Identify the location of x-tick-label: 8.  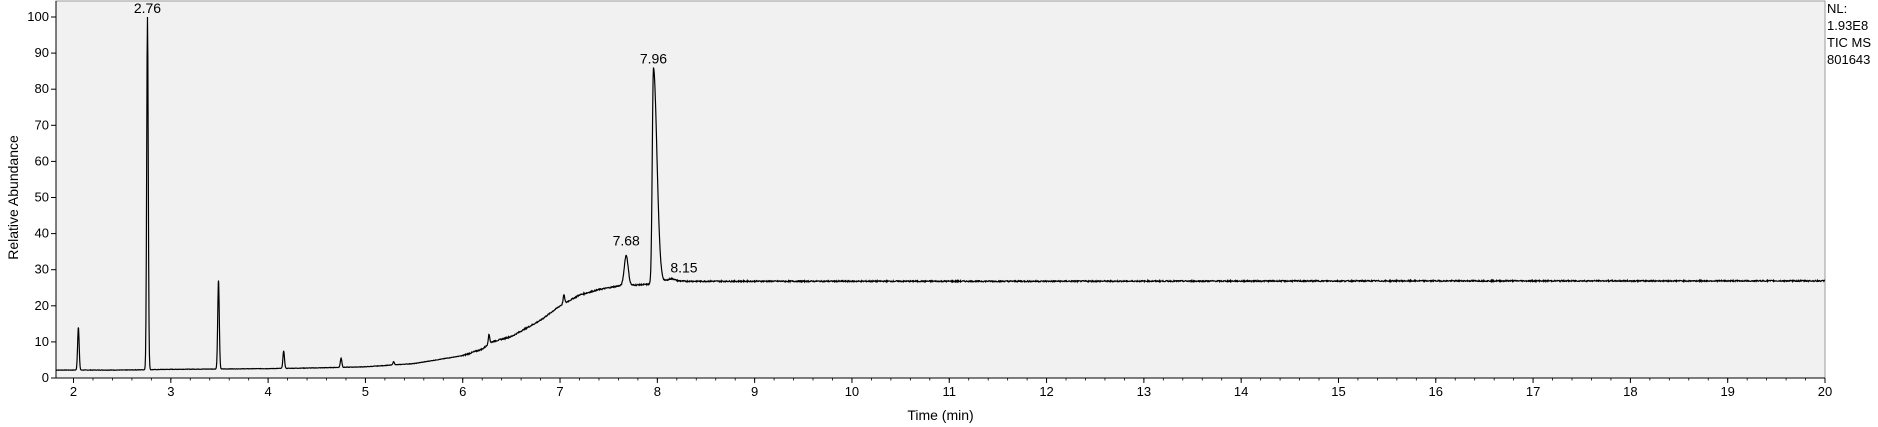
(657, 391).